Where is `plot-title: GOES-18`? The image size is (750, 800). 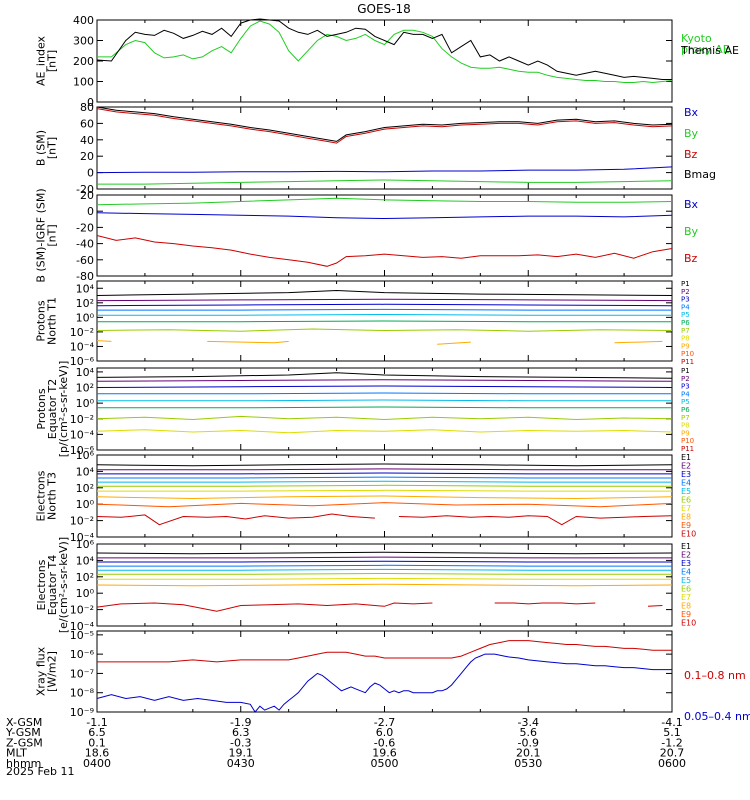 plot-title: GOES-18 is located at coordinates (384, 9).